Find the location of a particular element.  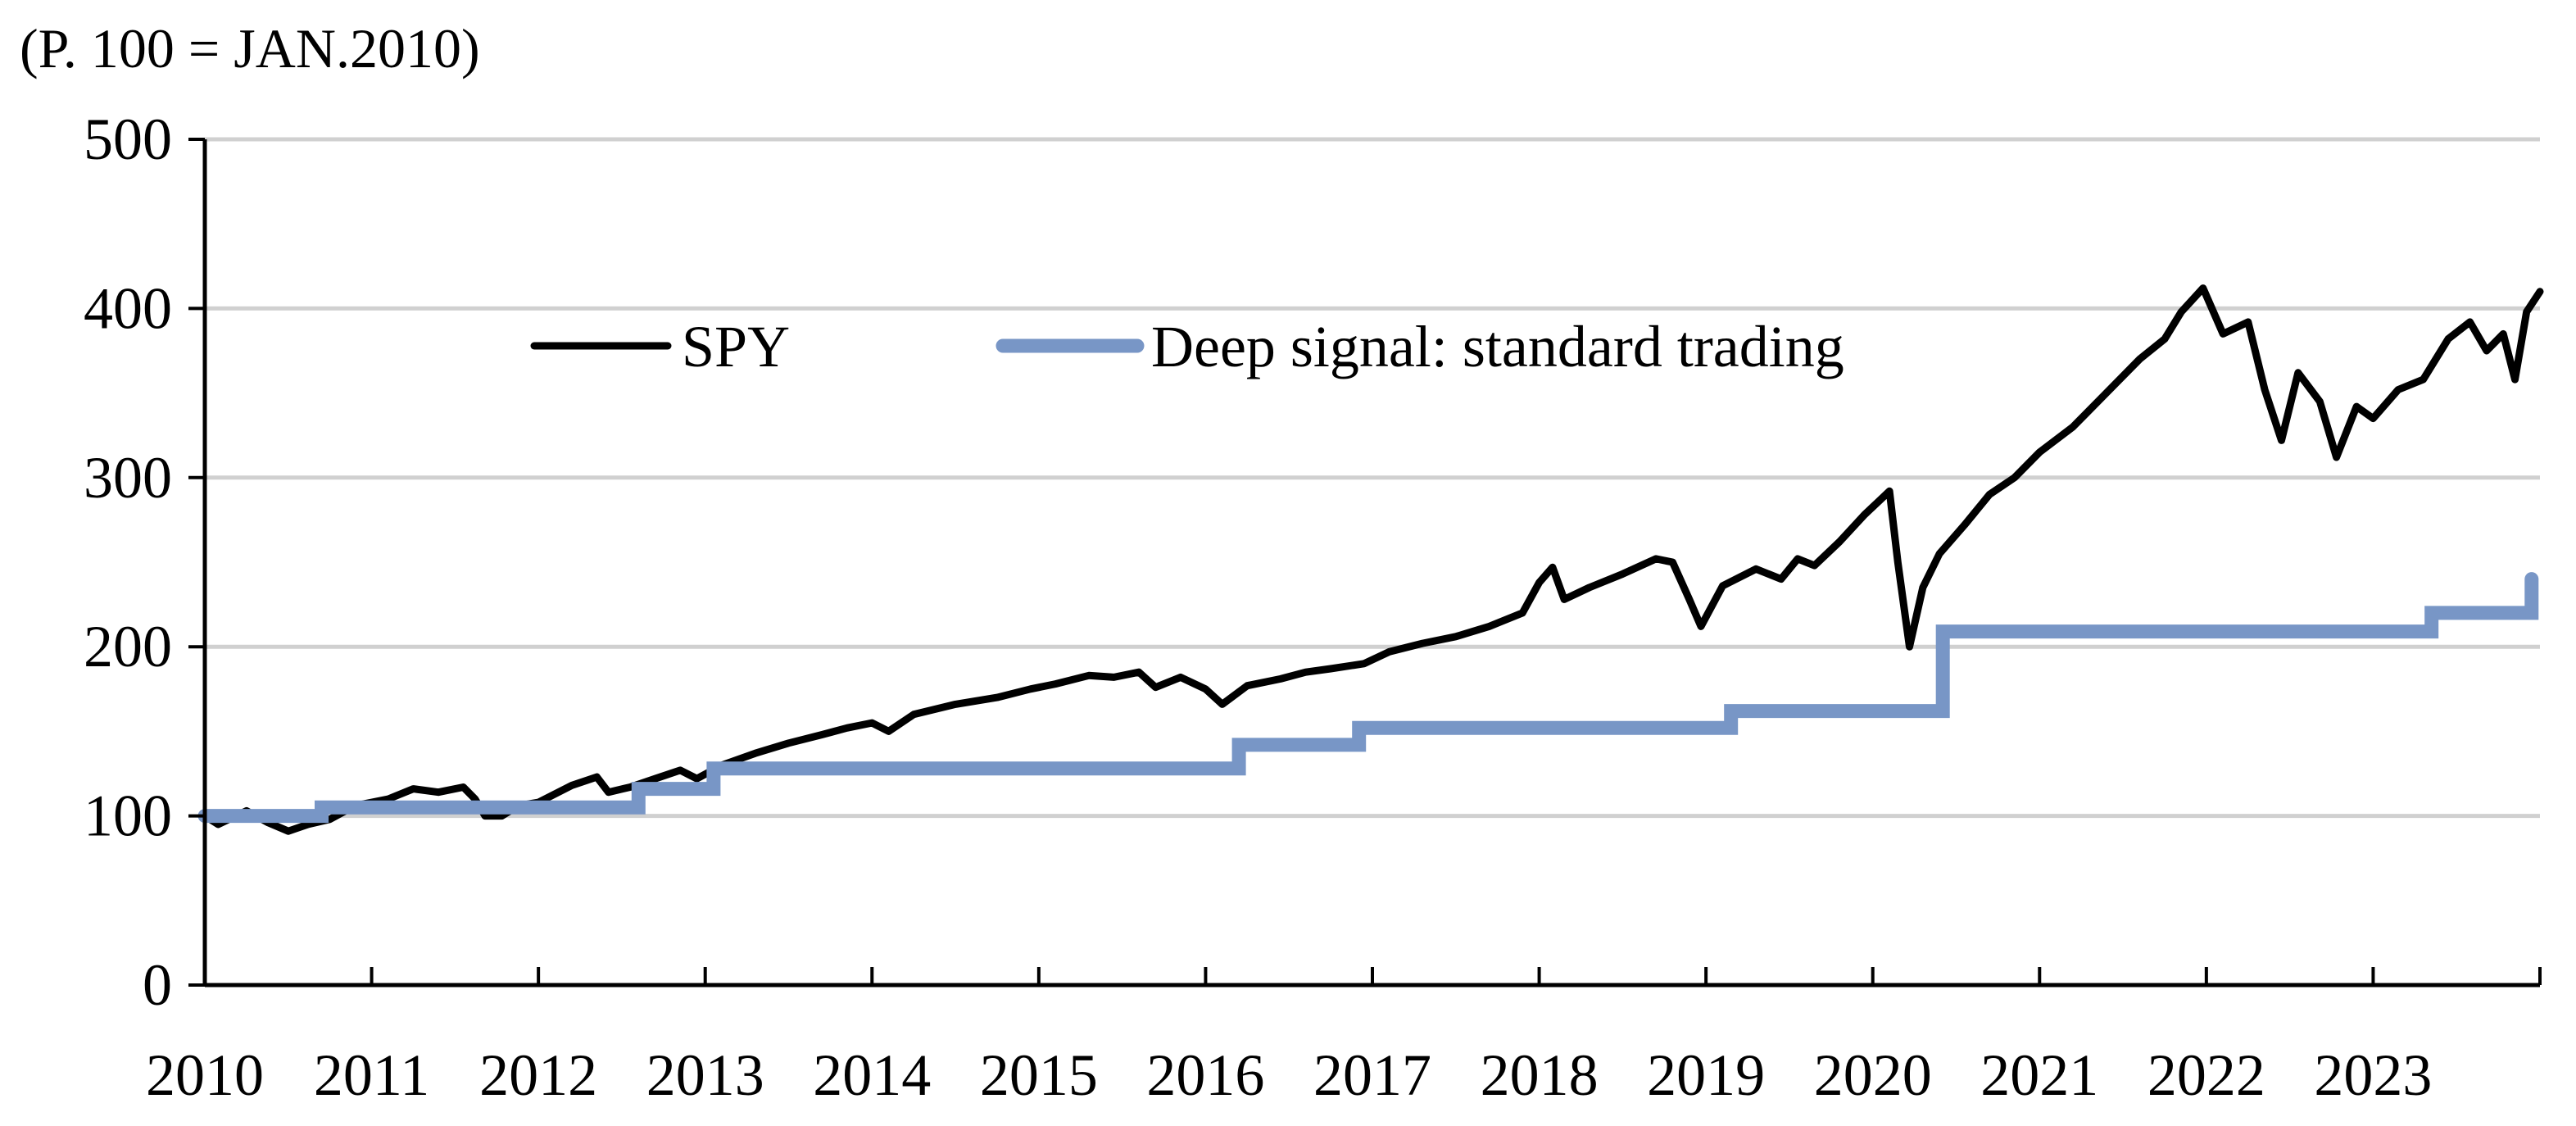

legend: SPY Deep signal: standard trading is located at coordinates (1187, 346).